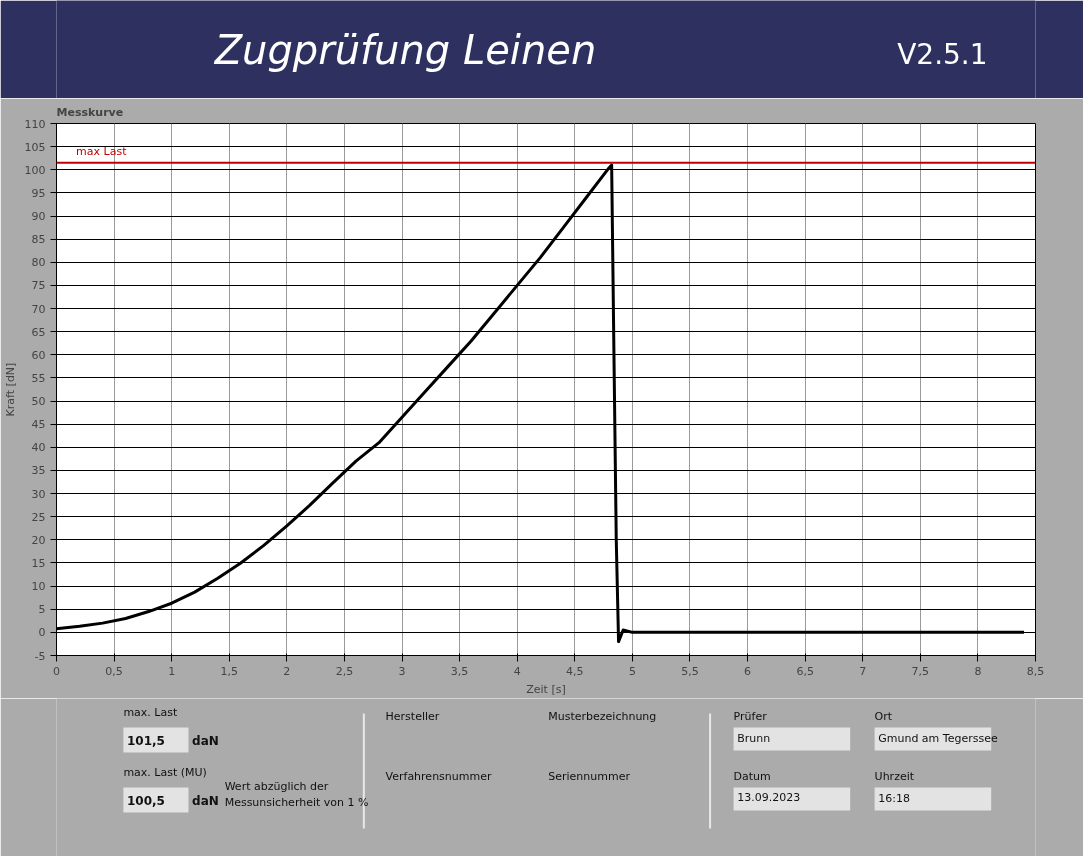 The width and height of the screenshot is (1083, 856). What do you see at coordinates (750, 716) in the screenshot?
I see `text: Prüfer` at bounding box center [750, 716].